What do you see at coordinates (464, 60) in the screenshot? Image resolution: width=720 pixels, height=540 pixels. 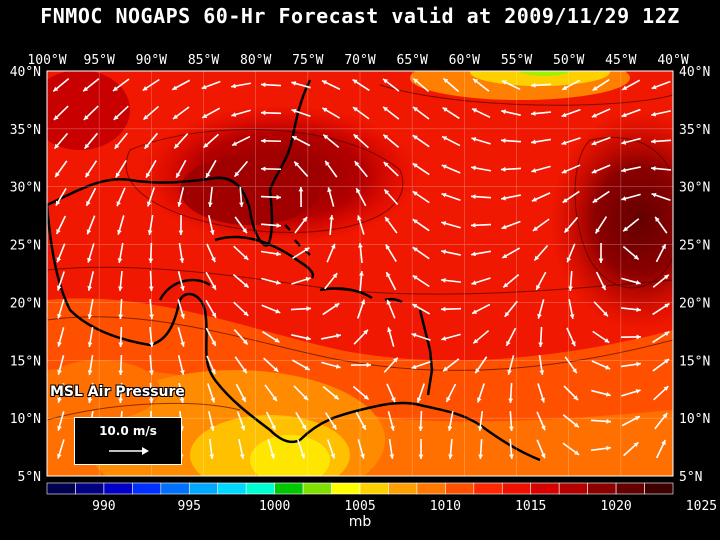 I see `longitude-label: 60°W` at bounding box center [464, 60].